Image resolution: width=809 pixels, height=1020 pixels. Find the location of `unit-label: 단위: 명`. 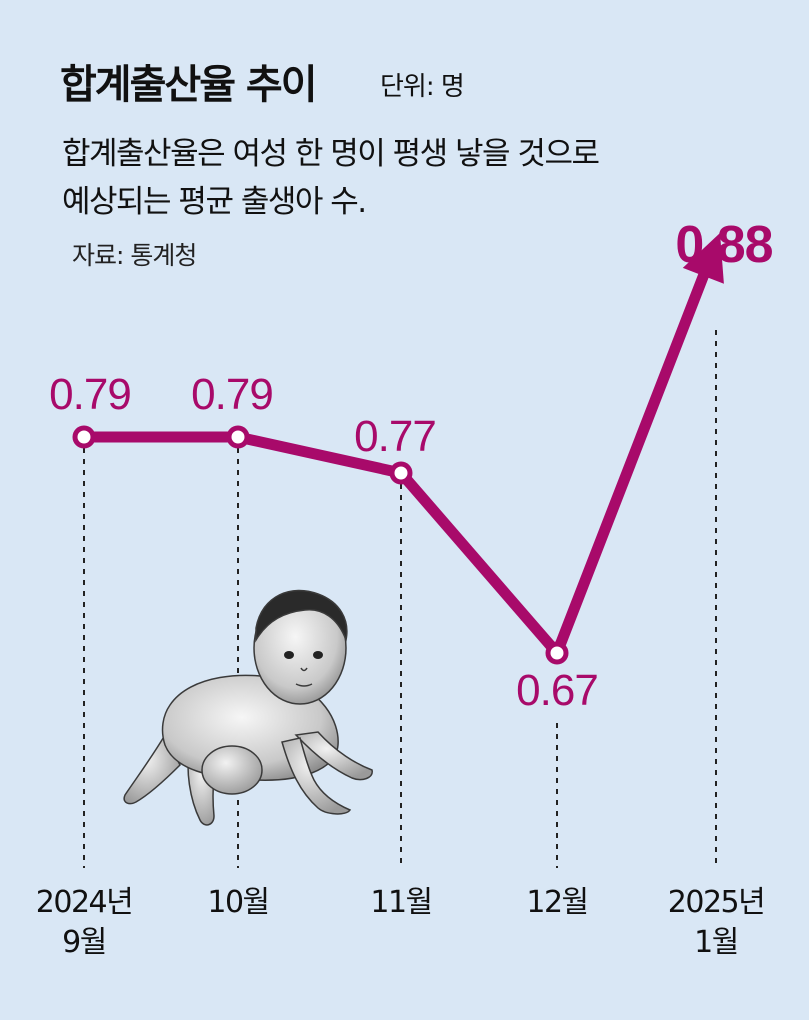

unit-label: 단위: 명 is located at coordinates (422, 87).